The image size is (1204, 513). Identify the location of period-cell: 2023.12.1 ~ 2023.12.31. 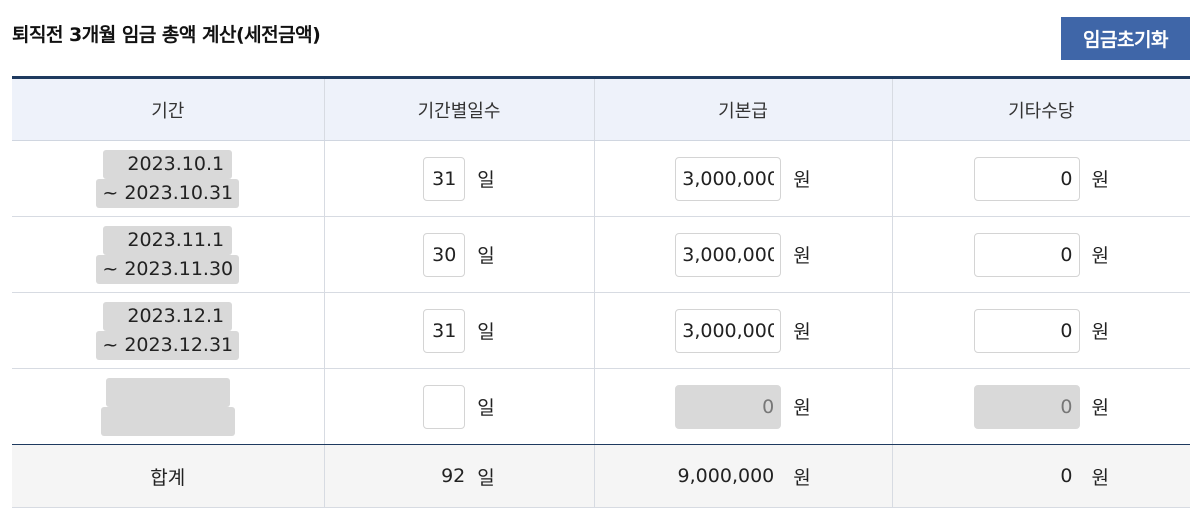
(168, 330).